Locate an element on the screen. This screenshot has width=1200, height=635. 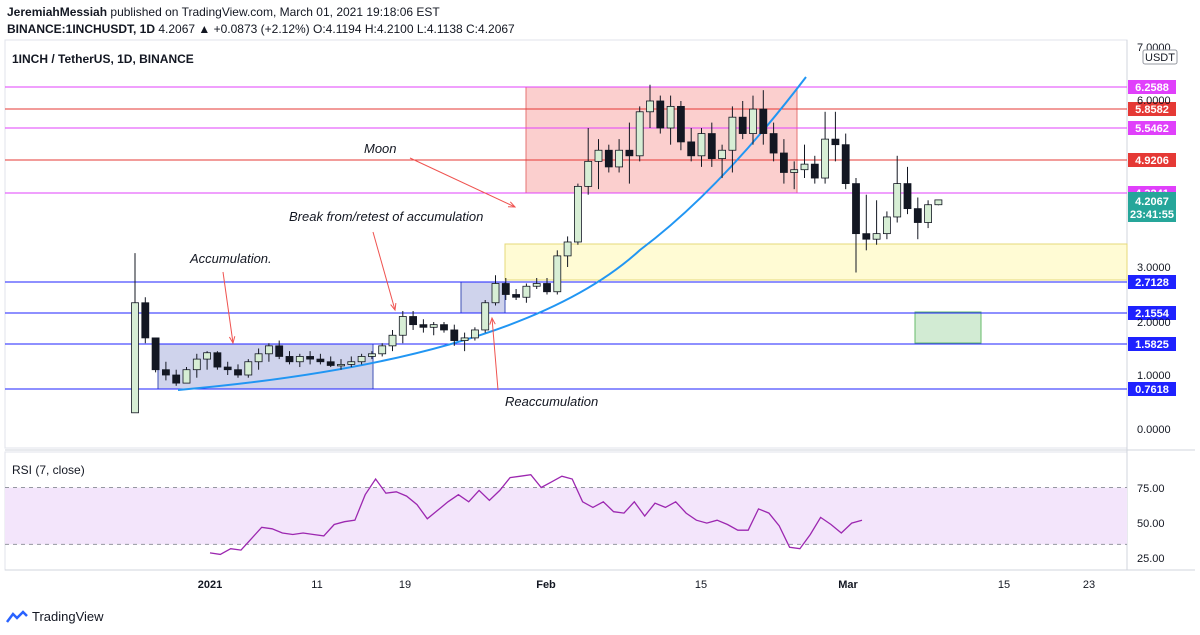
level-label: 5.5462 is located at coordinates (1152, 129).